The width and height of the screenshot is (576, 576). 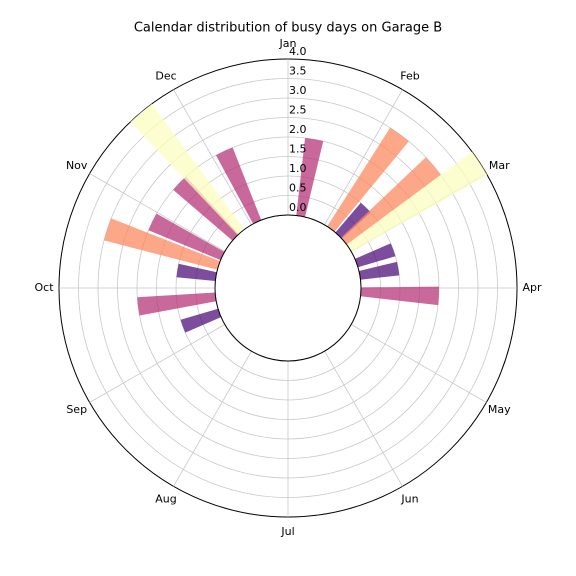 I want to click on grid-circle, so click(x=288, y=288).